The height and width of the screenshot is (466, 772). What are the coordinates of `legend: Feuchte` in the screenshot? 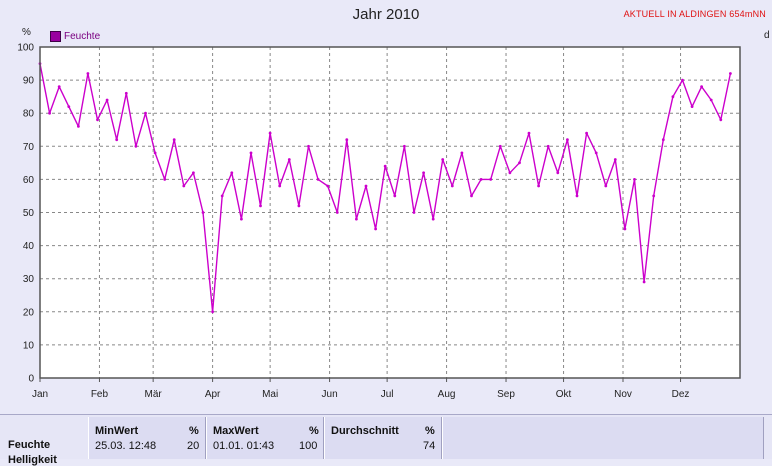 It's located at (75, 36).